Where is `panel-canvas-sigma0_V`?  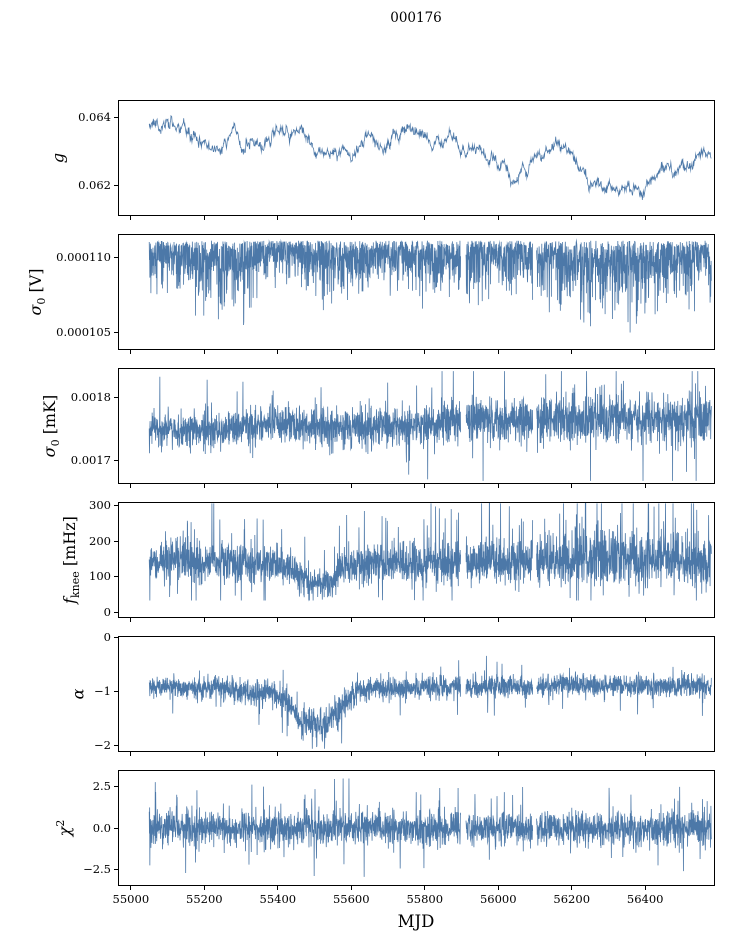
panel-canvas-sigma0_V is located at coordinates (416, 292).